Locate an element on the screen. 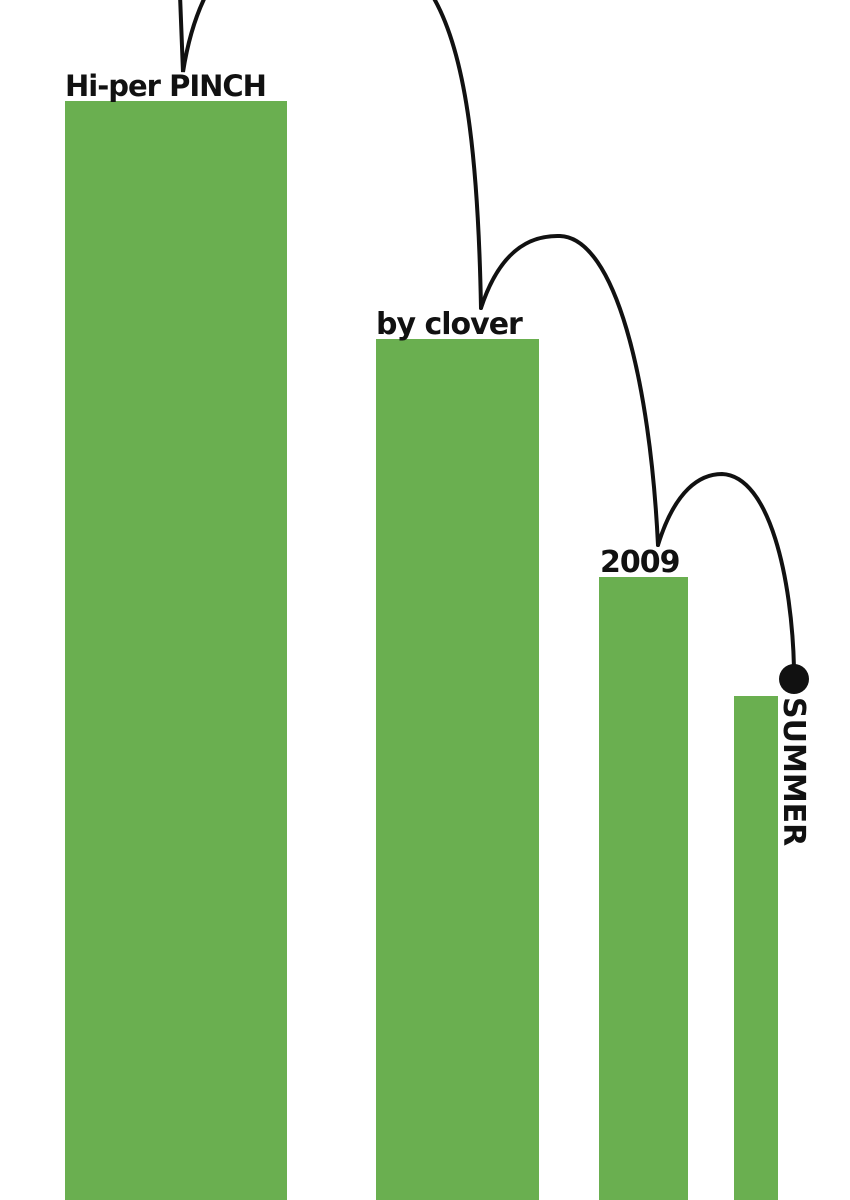 This screenshot has width=850, height=1200. author-text: by clover is located at coordinates (449, 324).